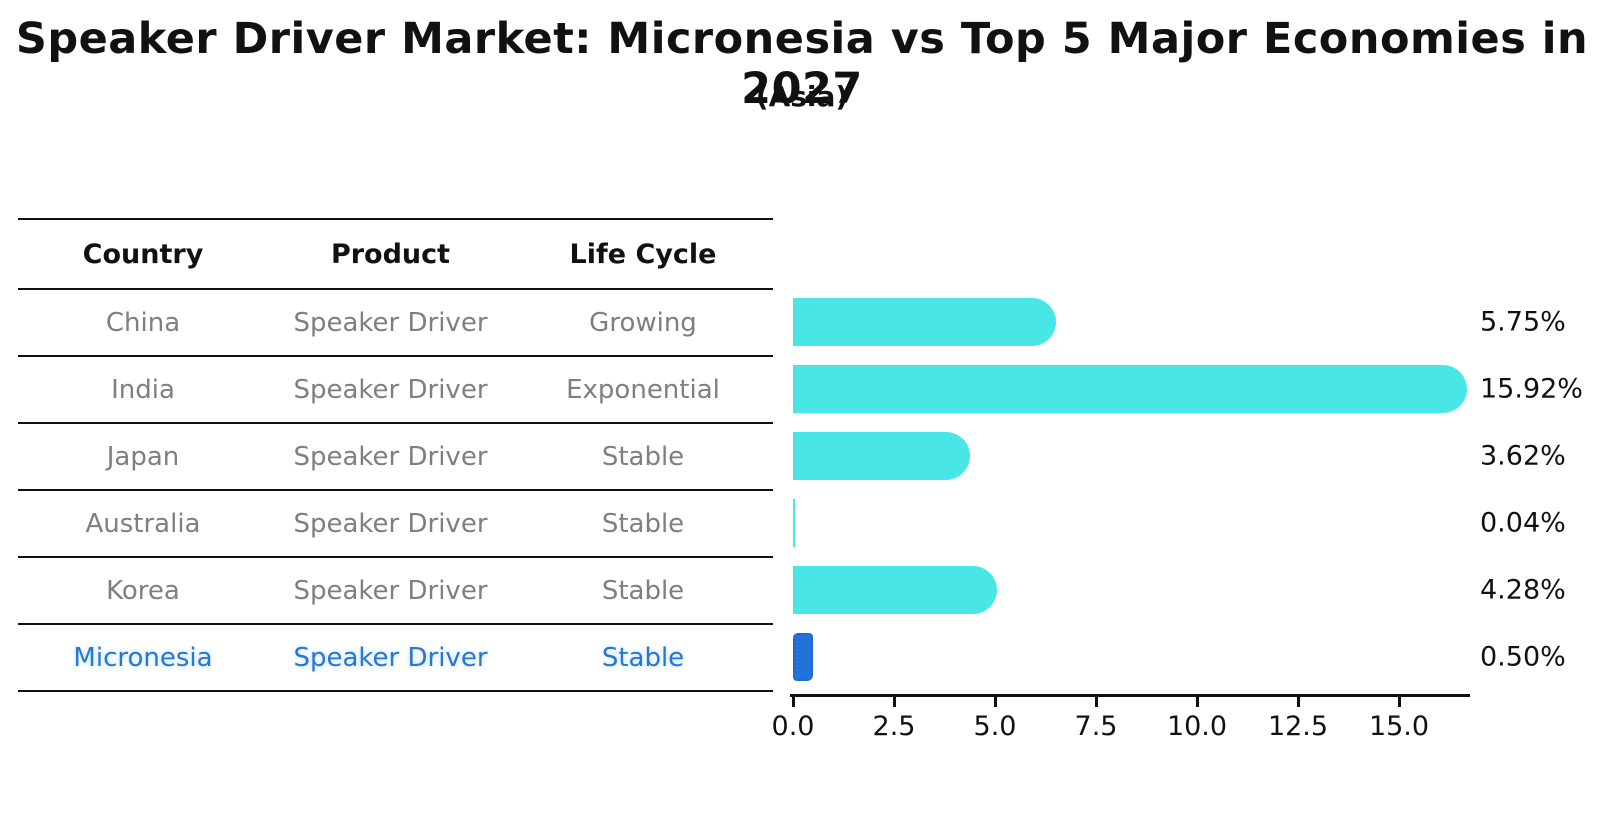  Describe the element at coordinates (1399, 726) in the screenshot. I see `x-axis-tick-label: 15.0` at that location.